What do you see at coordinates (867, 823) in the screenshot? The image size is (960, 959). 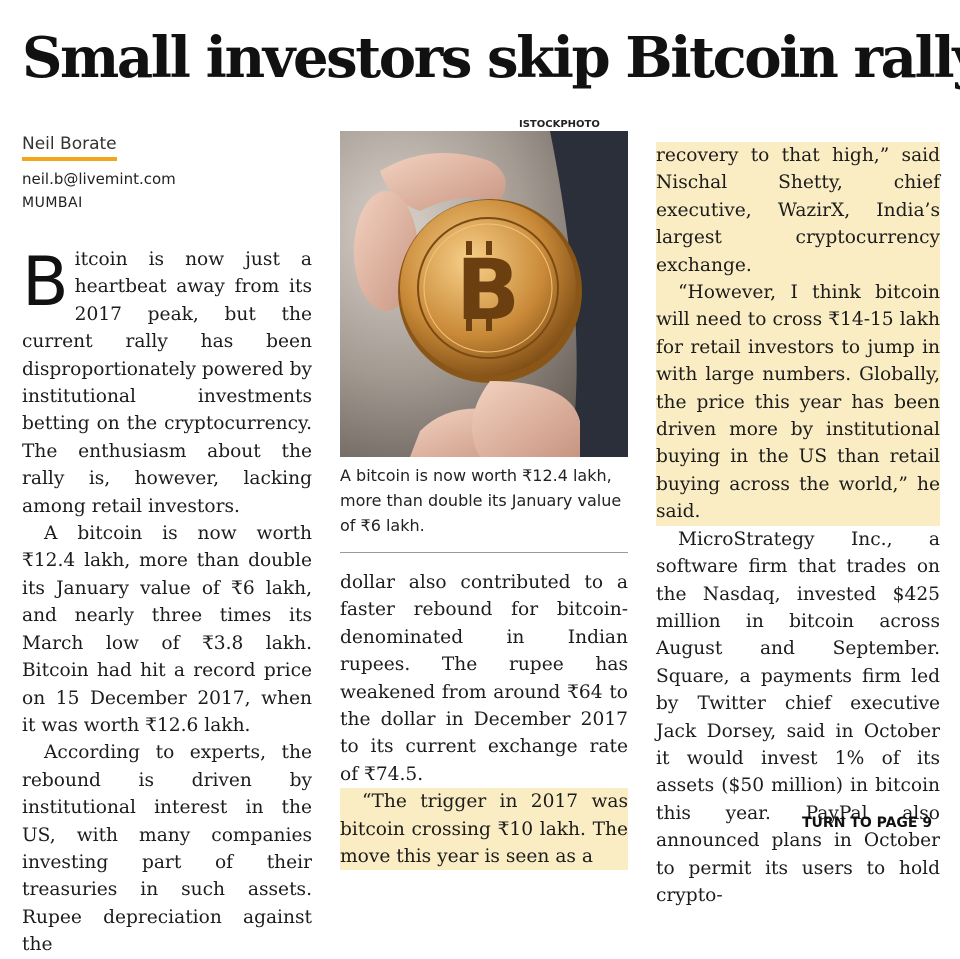 I see `jump-line: TURN TO PAGE 9` at bounding box center [867, 823].